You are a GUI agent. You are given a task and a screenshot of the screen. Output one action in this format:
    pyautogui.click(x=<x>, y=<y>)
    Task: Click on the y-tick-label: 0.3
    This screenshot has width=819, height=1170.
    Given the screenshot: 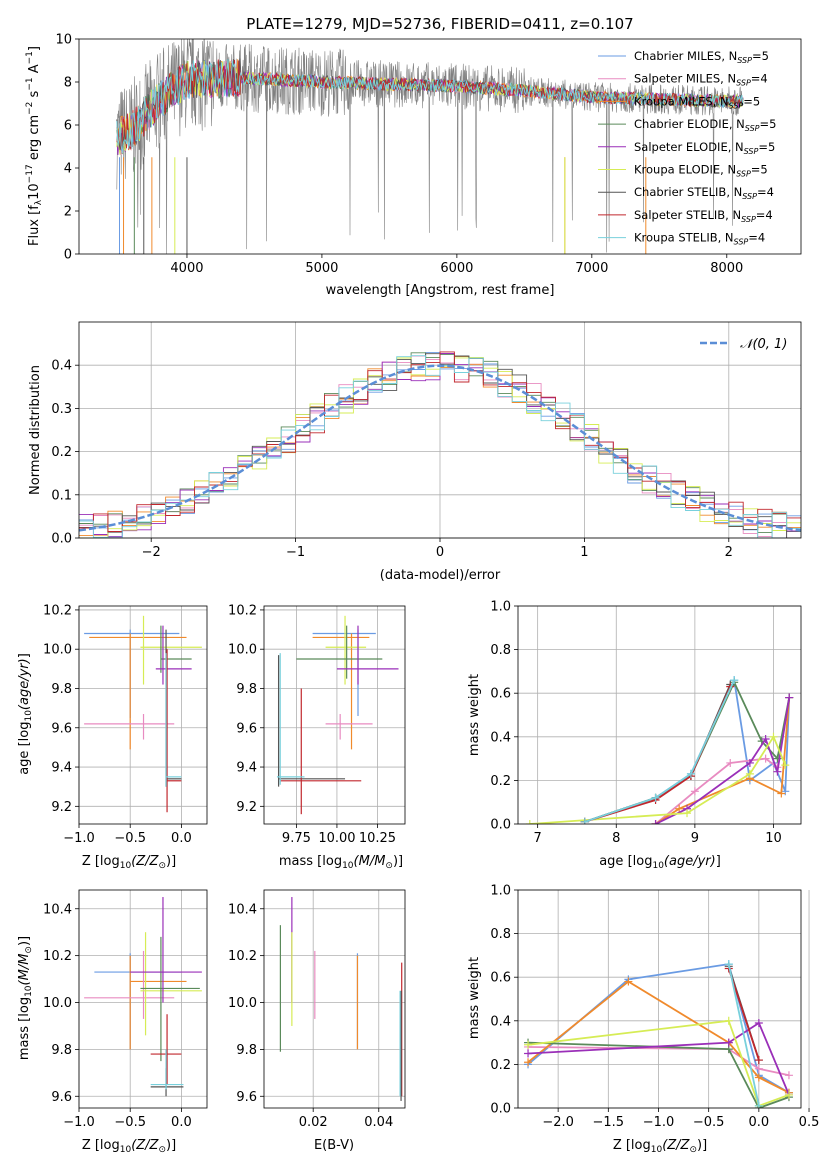 What is the action you would take?
    pyautogui.click(x=61, y=409)
    